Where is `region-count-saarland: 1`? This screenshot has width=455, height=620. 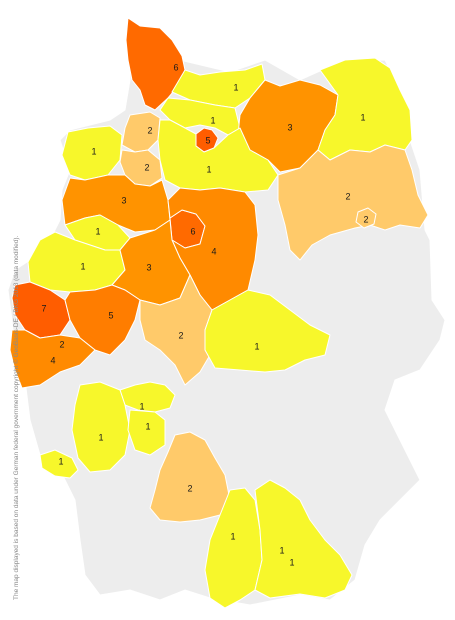 region-count-saarland: 1 is located at coordinates (60, 461).